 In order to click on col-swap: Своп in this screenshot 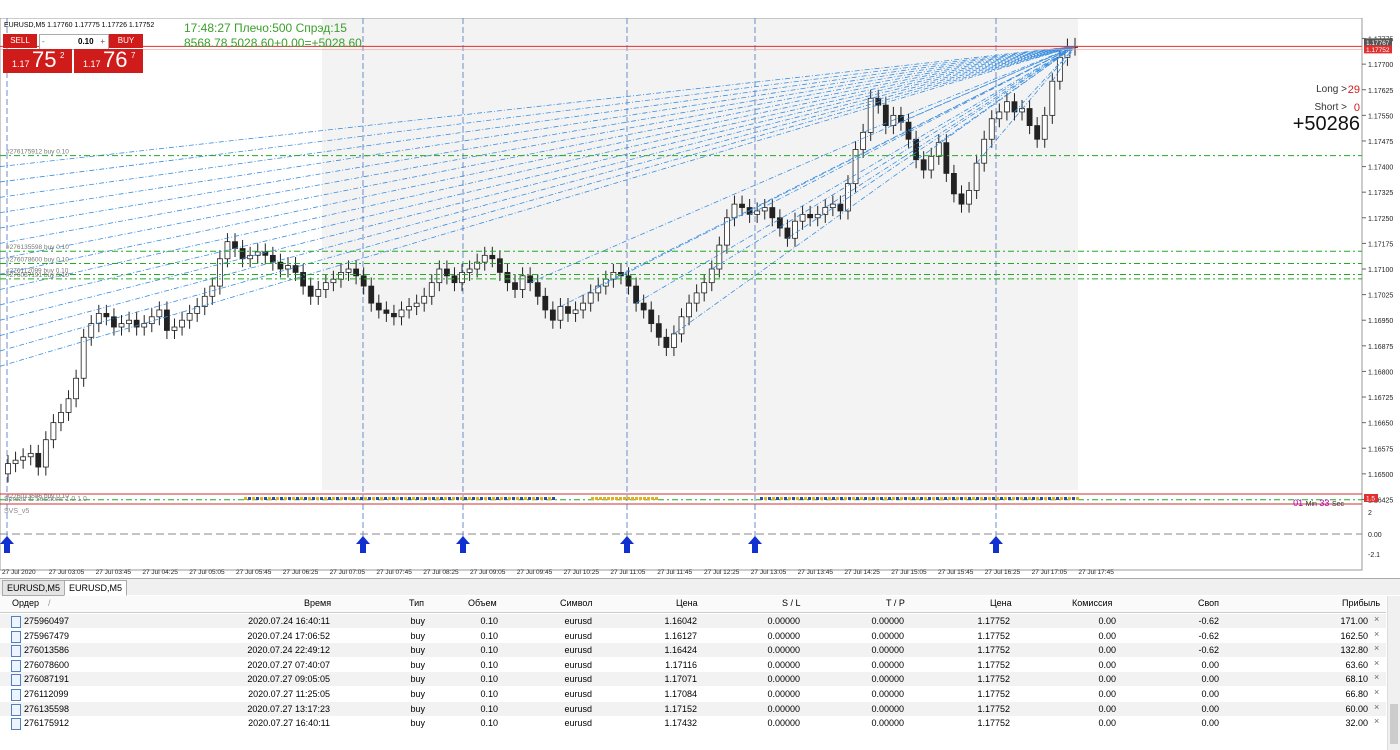, I will do `click(1209, 603)`.